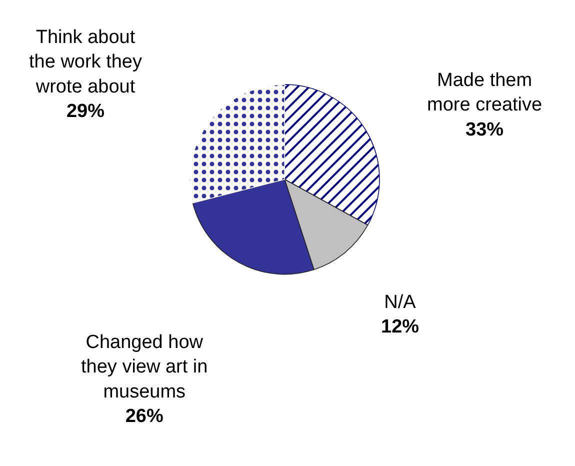  What do you see at coordinates (485, 129) in the screenshot?
I see `data-label: 33%` at bounding box center [485, 129].